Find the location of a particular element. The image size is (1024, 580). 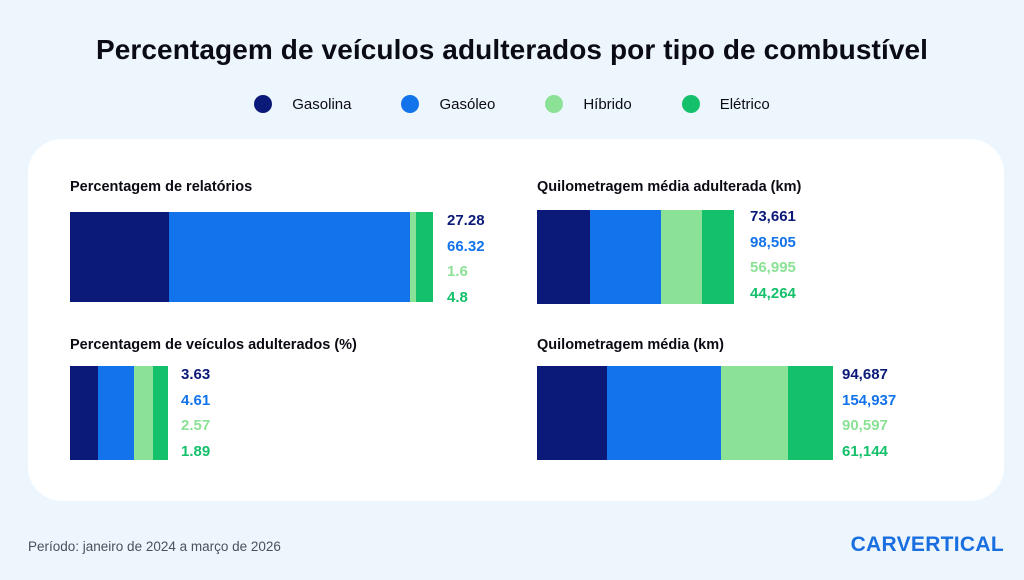

data-label-gasolina: 94,687 is located at coordinates (865, 374).